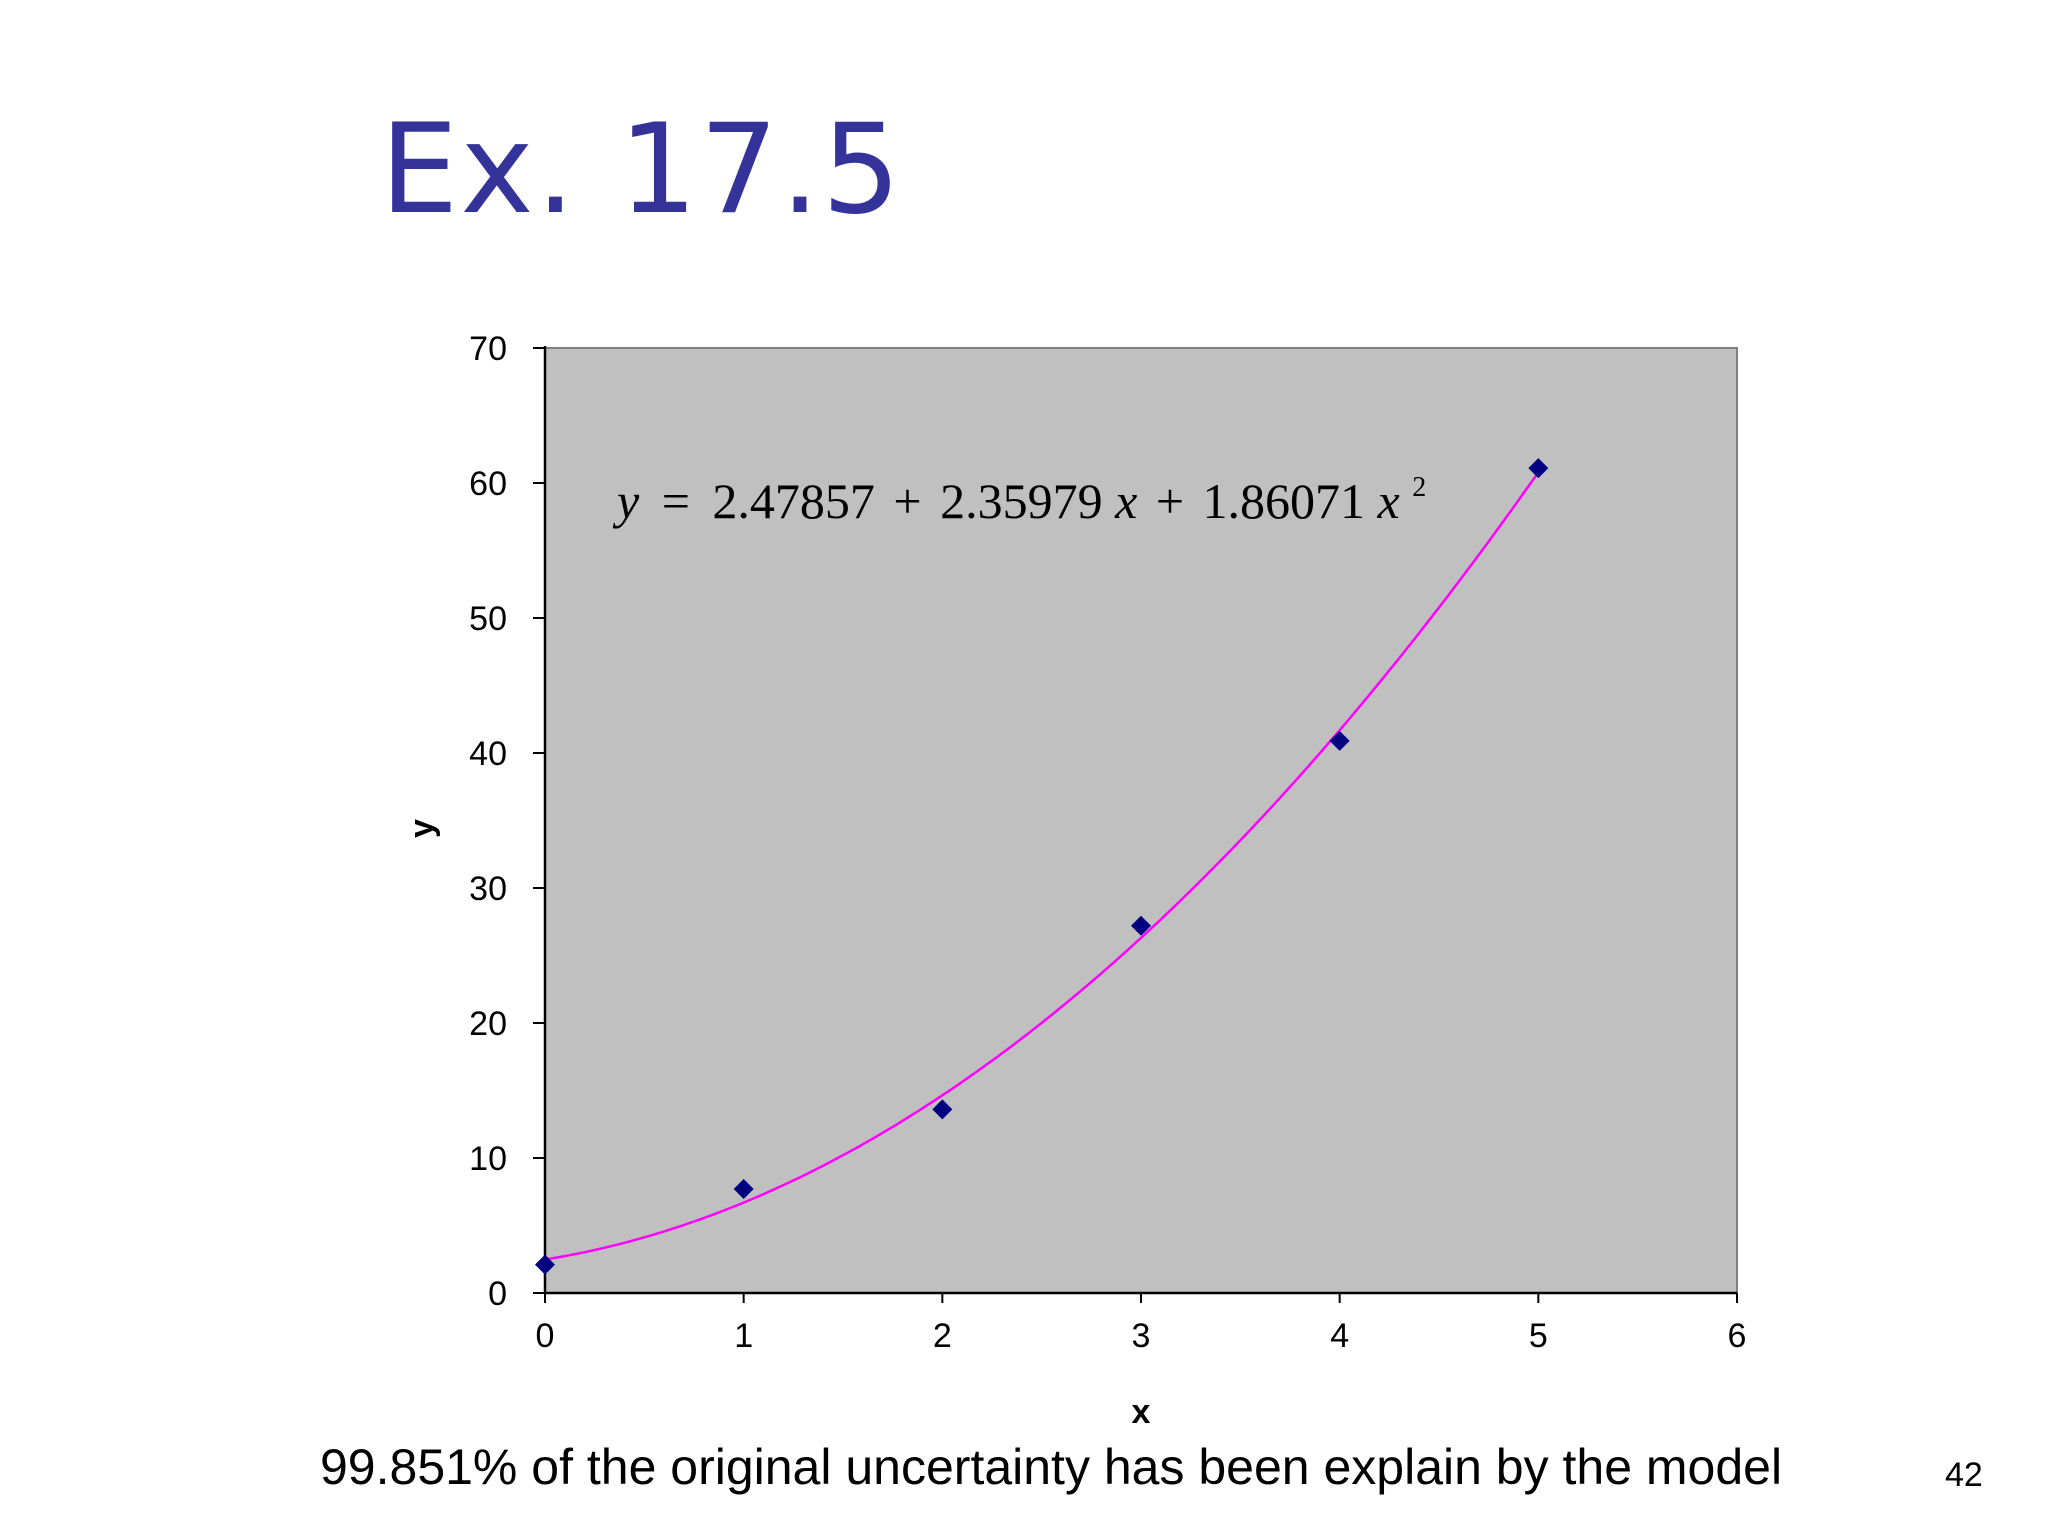 The image size is (2048, 1536). What do you see at coordinates (1284, 501) in the screenshot?
I see `eq-c2: 1.86071` at bounding box center [1284, 501].